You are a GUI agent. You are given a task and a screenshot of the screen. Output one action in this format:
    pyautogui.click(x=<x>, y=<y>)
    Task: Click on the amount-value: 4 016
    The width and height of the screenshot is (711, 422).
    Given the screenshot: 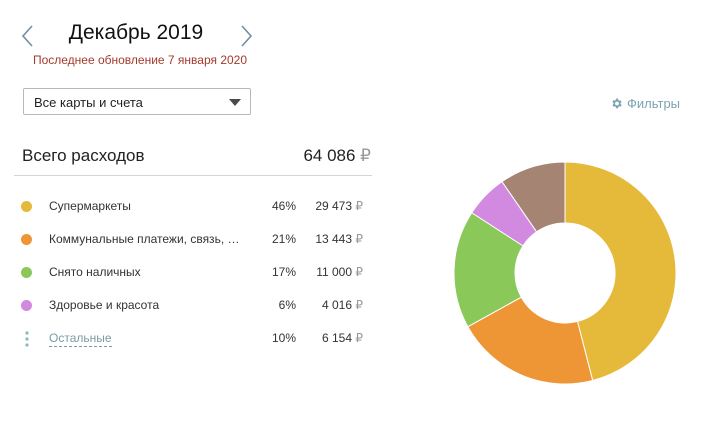 What is the action you would take?
    pyautogui.click(x=337, y=305)
    